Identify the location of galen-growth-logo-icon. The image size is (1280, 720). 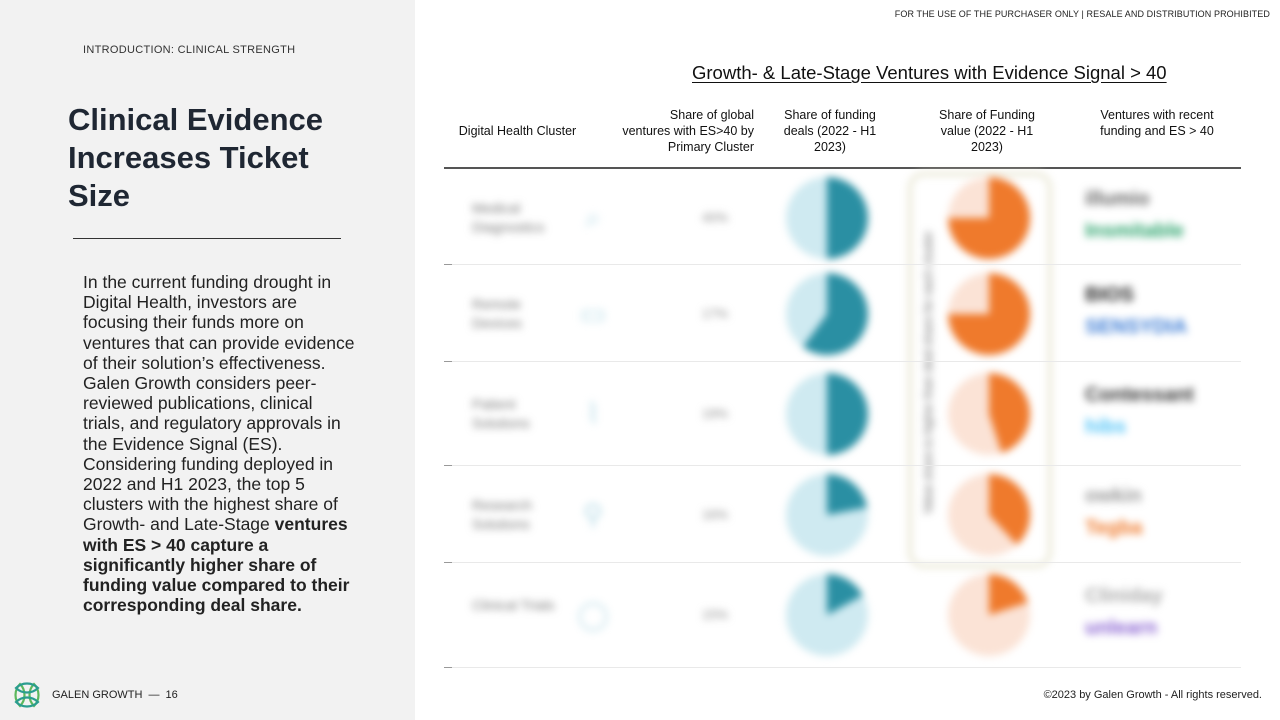
(27, 695).